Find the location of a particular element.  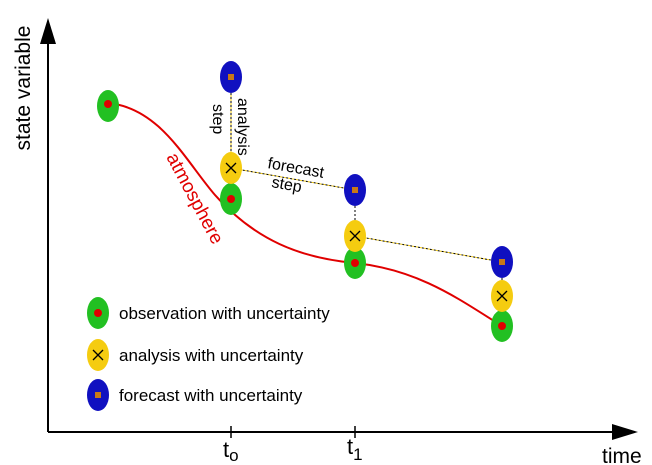

tick-label-t0: to is located at coordinates (231, 451).